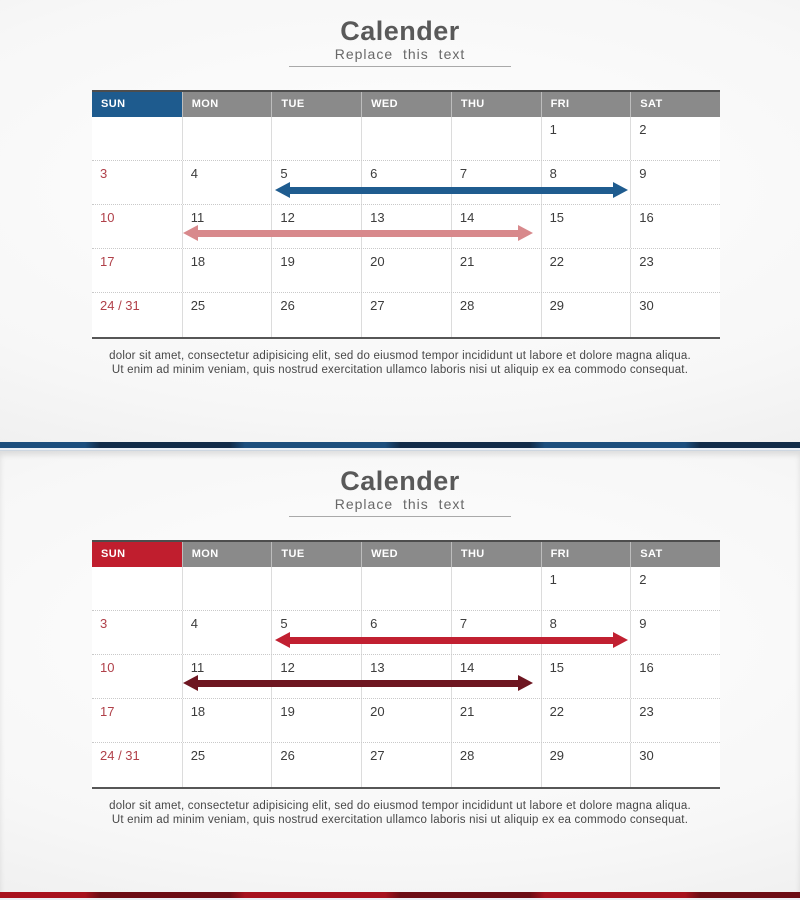 The height and width of the screenshot is (900, 800). What do you see at coordinates (316, 315) in the screenshot?
I see `day-cell: 26` at bounding box center [316, 315].